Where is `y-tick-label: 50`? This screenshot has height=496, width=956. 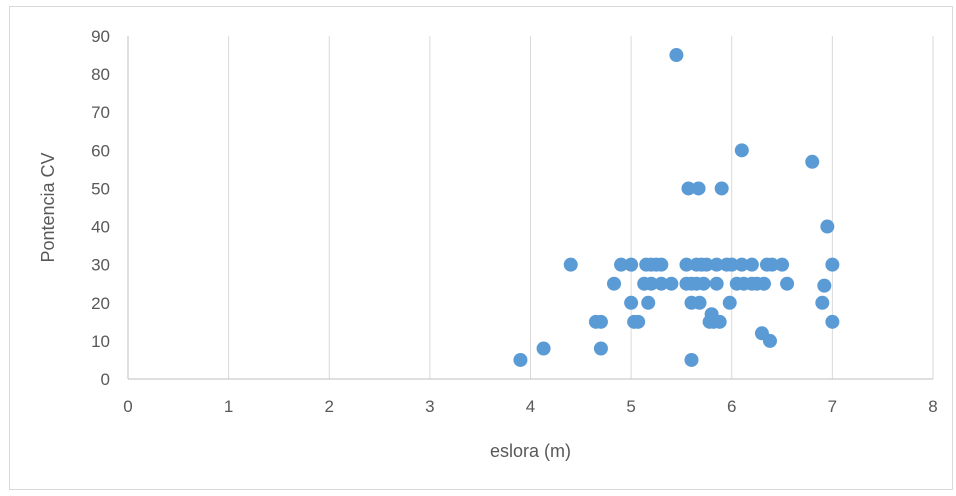 y-tick-label: 50 is located at coordinates (100, 188).